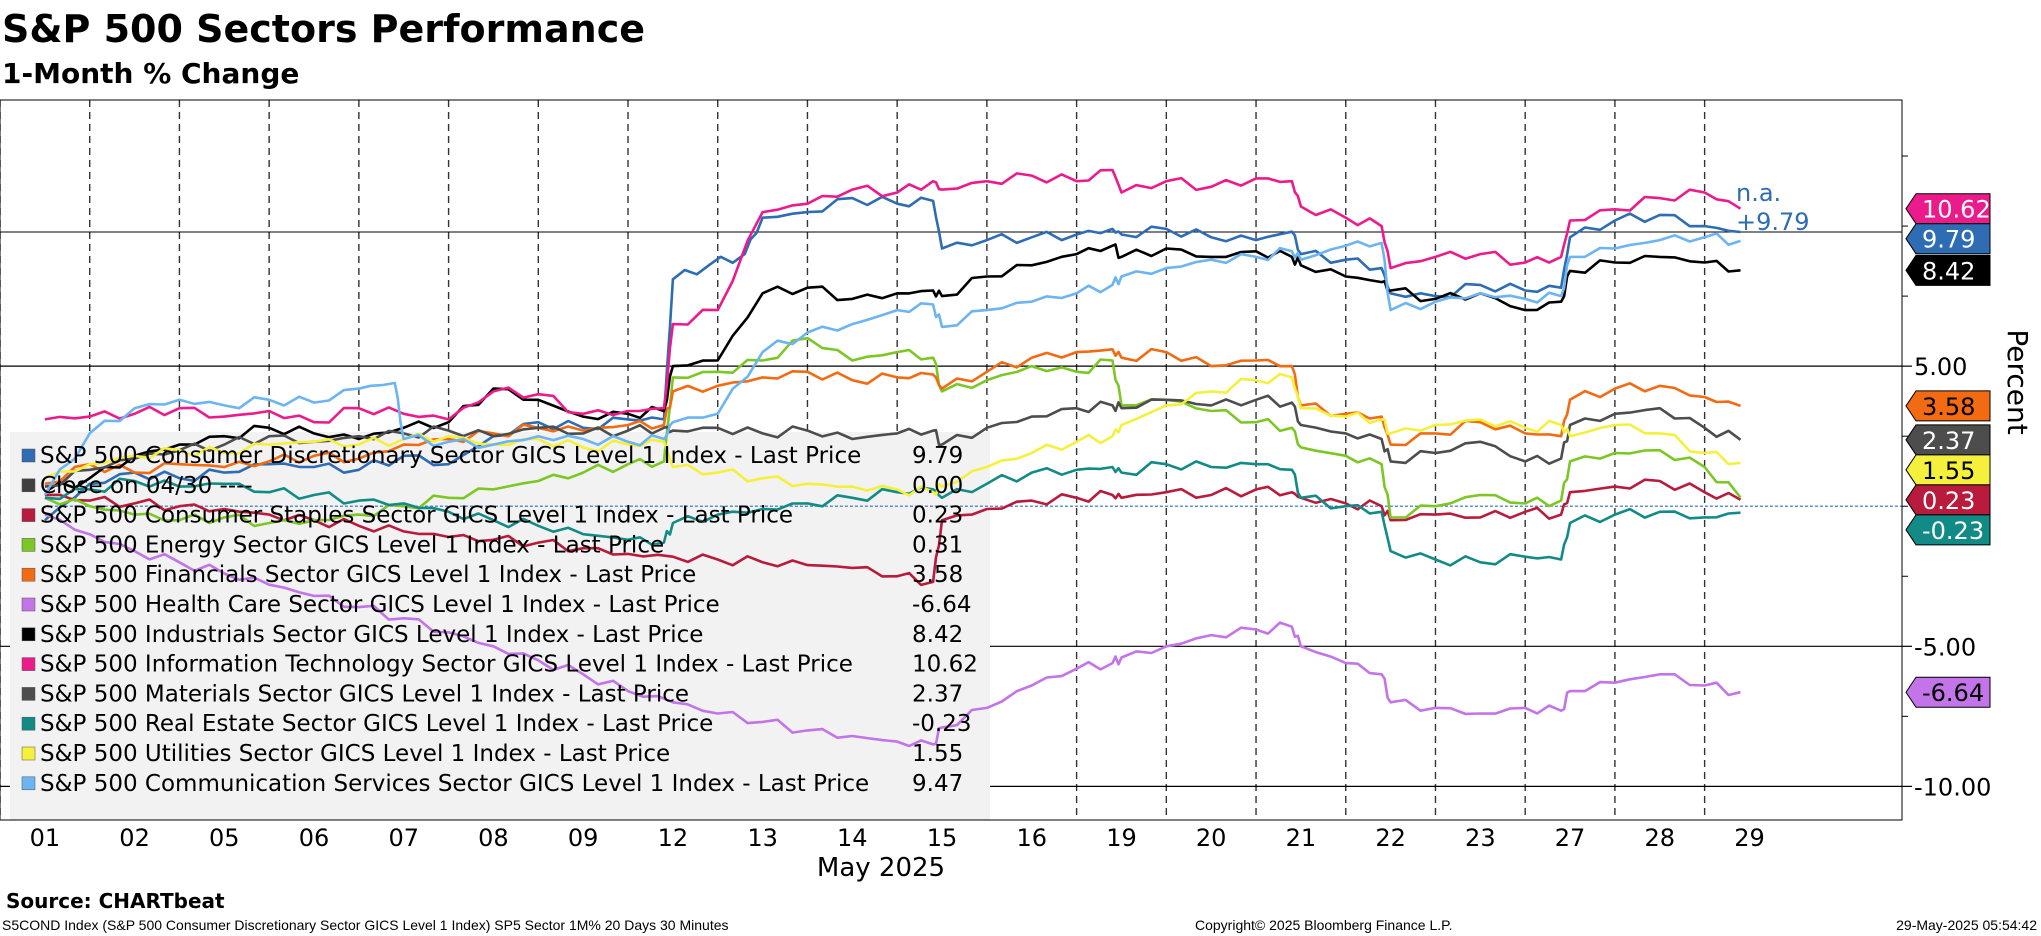 This screenshot has height=936, width=2041. What do you see at coordinates (881, 868) in the screenshot?
I see `x-axis-month-label: May 2025` at bounding box center [881, 868].